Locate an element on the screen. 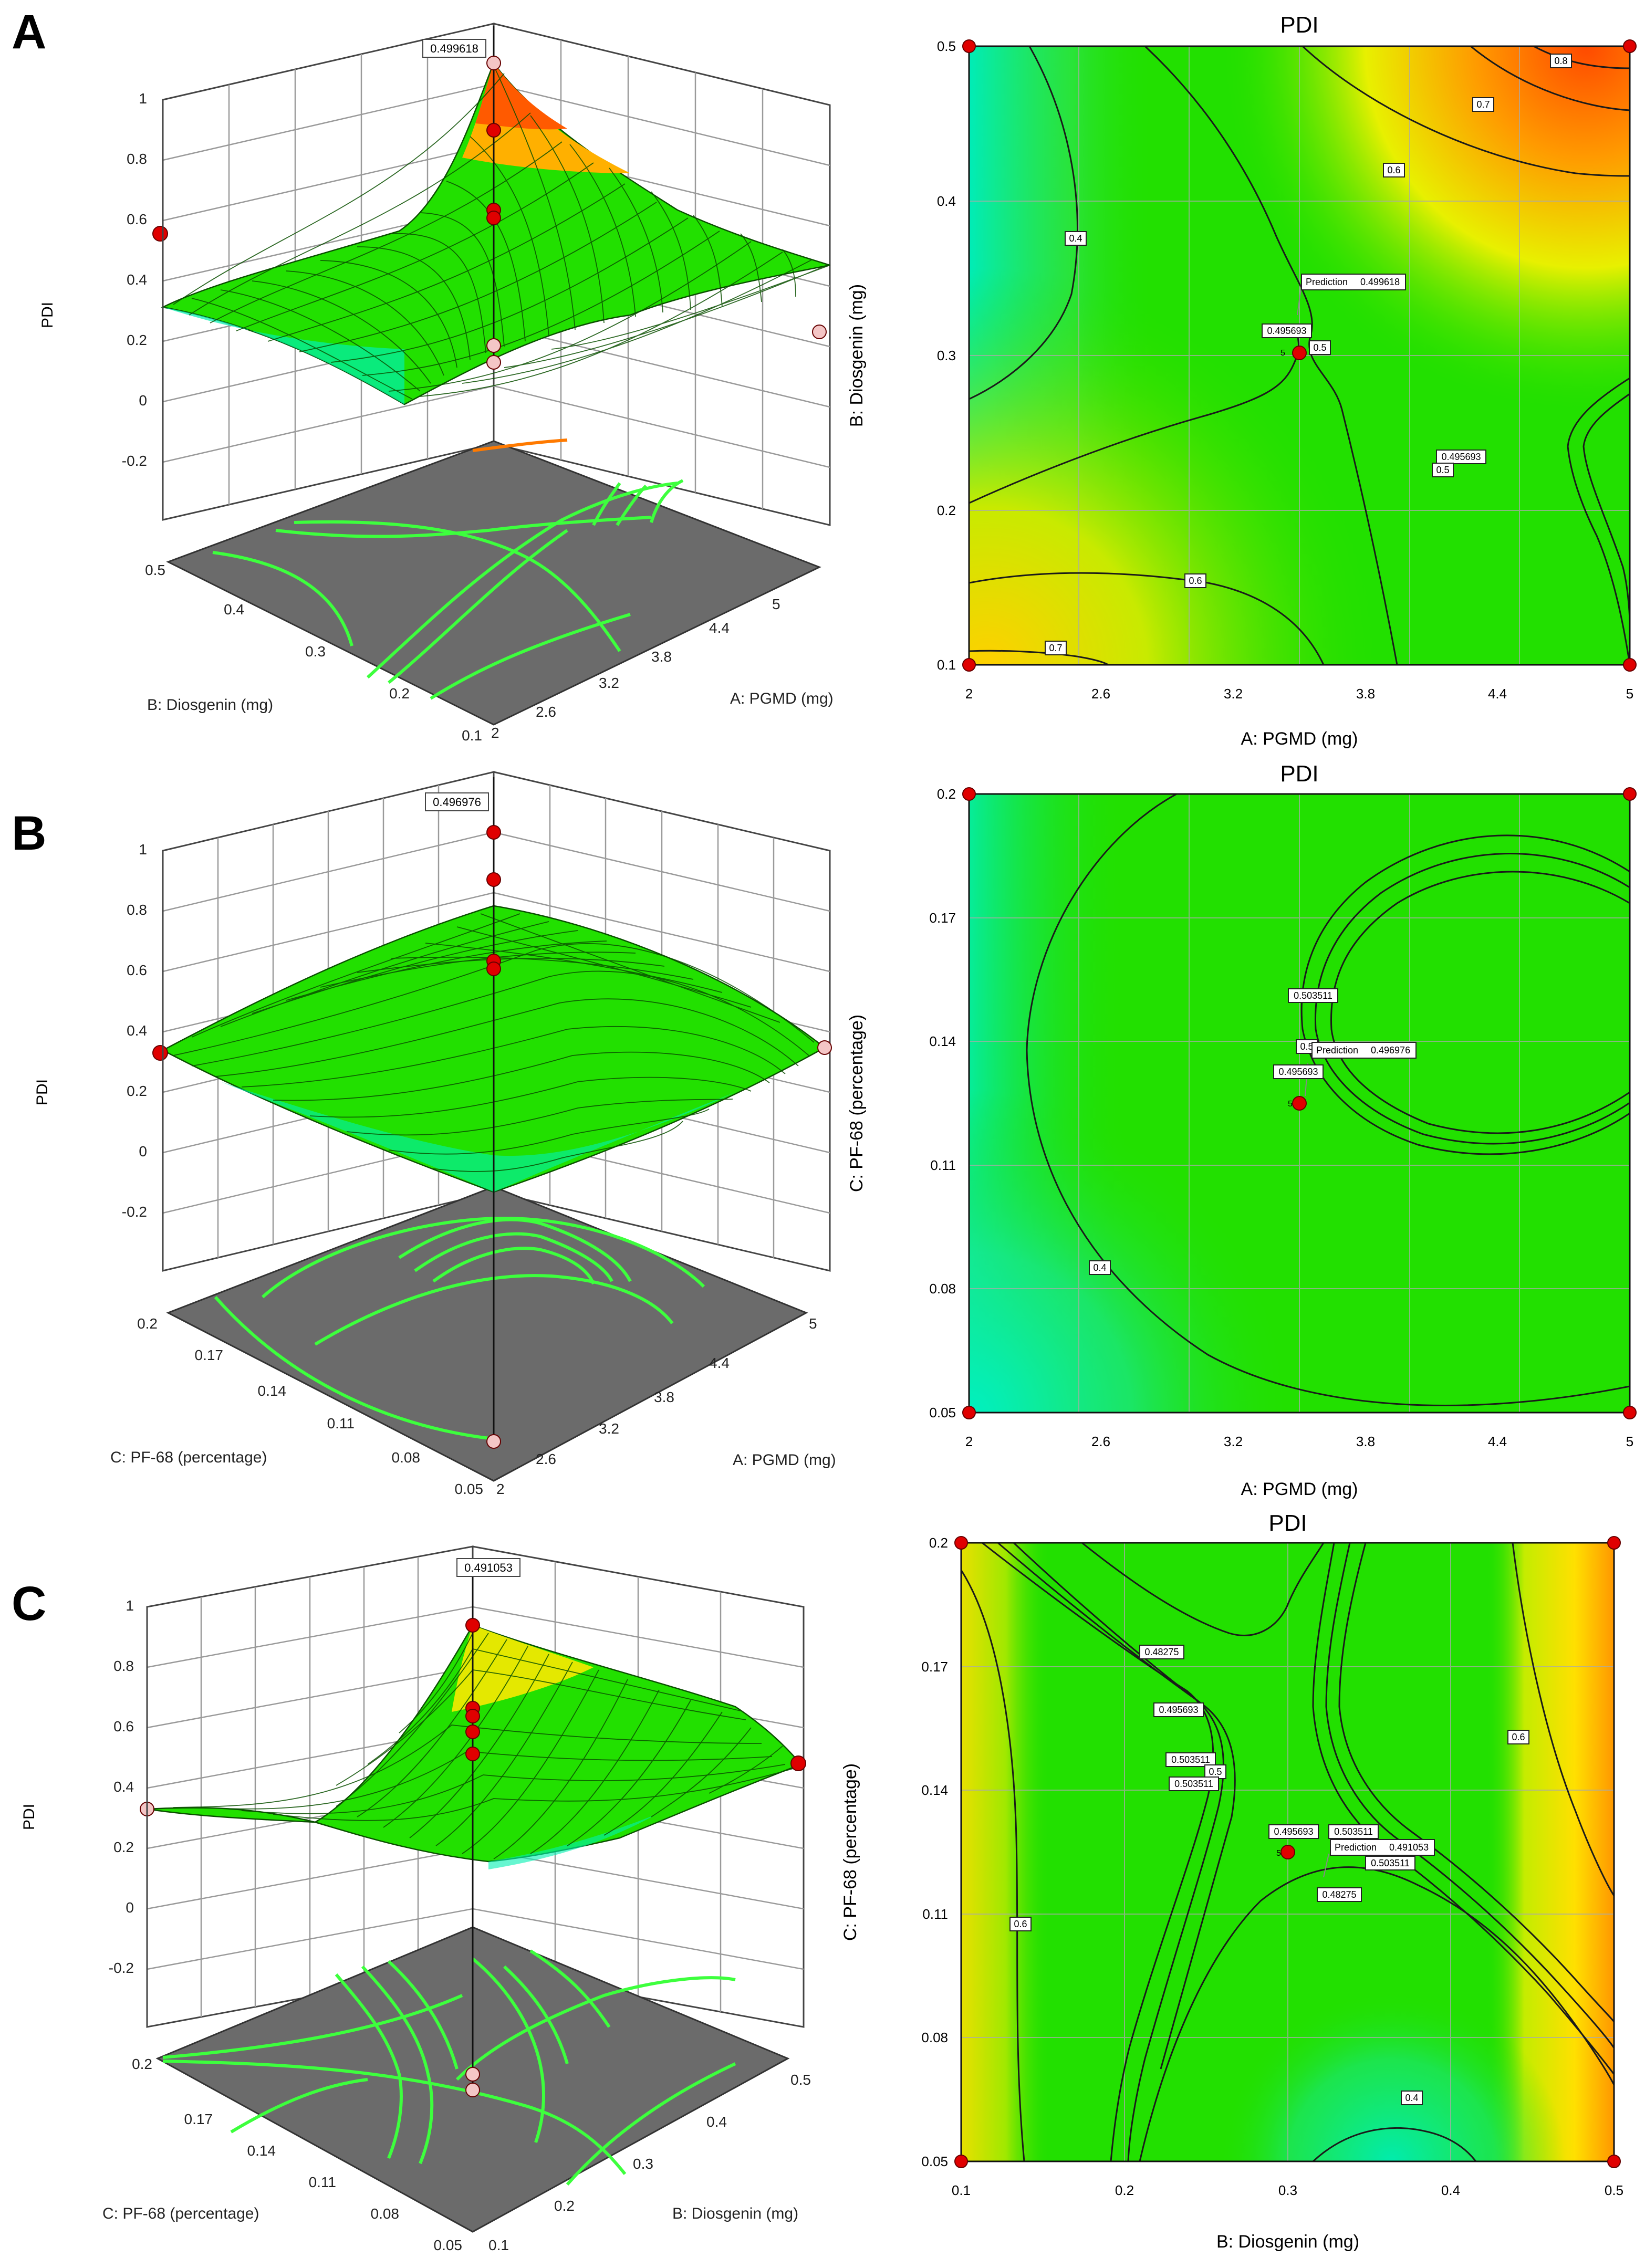  contour-a-xtick: 5 is located at coordinates (1630, 694).